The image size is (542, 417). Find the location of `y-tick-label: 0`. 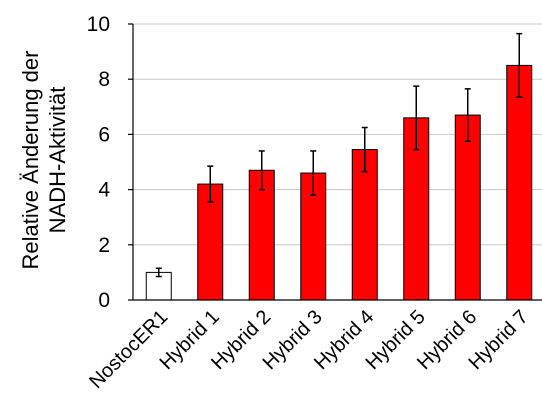

y-tick-label: 0 is located at coordinates (104, 300).